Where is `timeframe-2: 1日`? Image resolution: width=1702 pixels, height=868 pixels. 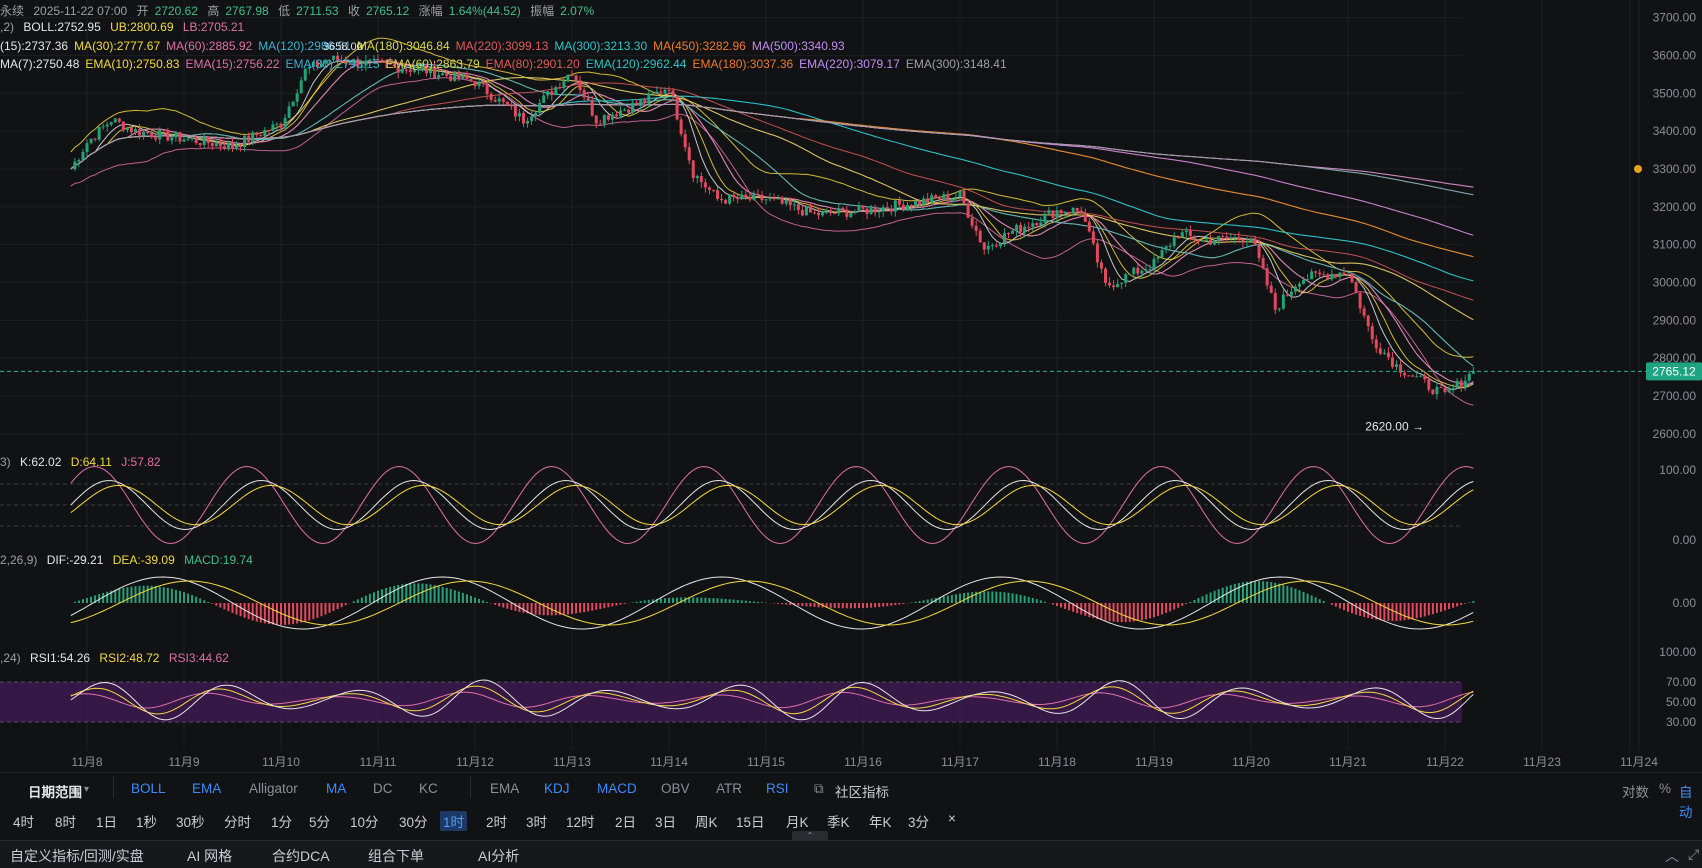
timeframe-2: 1日 is located at coordinates (106, 821).